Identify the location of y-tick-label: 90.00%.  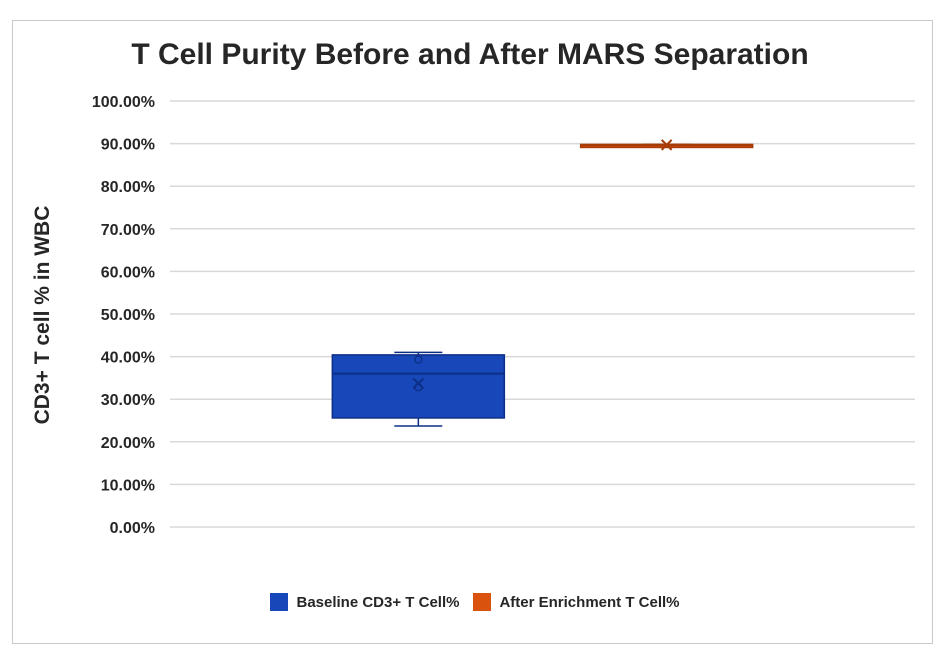
(128, 145).